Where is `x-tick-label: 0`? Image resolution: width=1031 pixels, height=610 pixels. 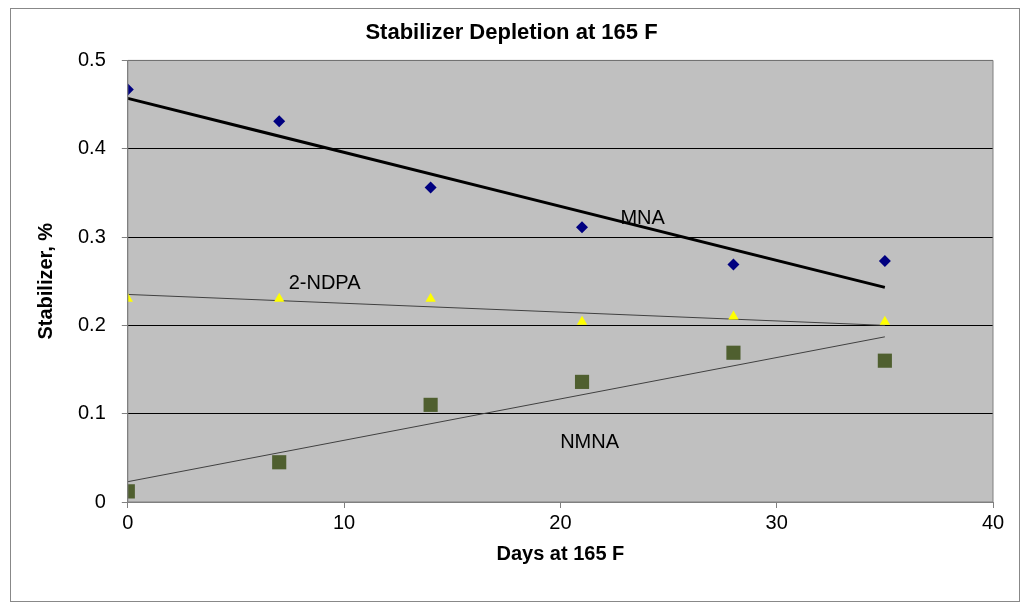
x-tick-label: 0 is located at coordinates (128, 521).